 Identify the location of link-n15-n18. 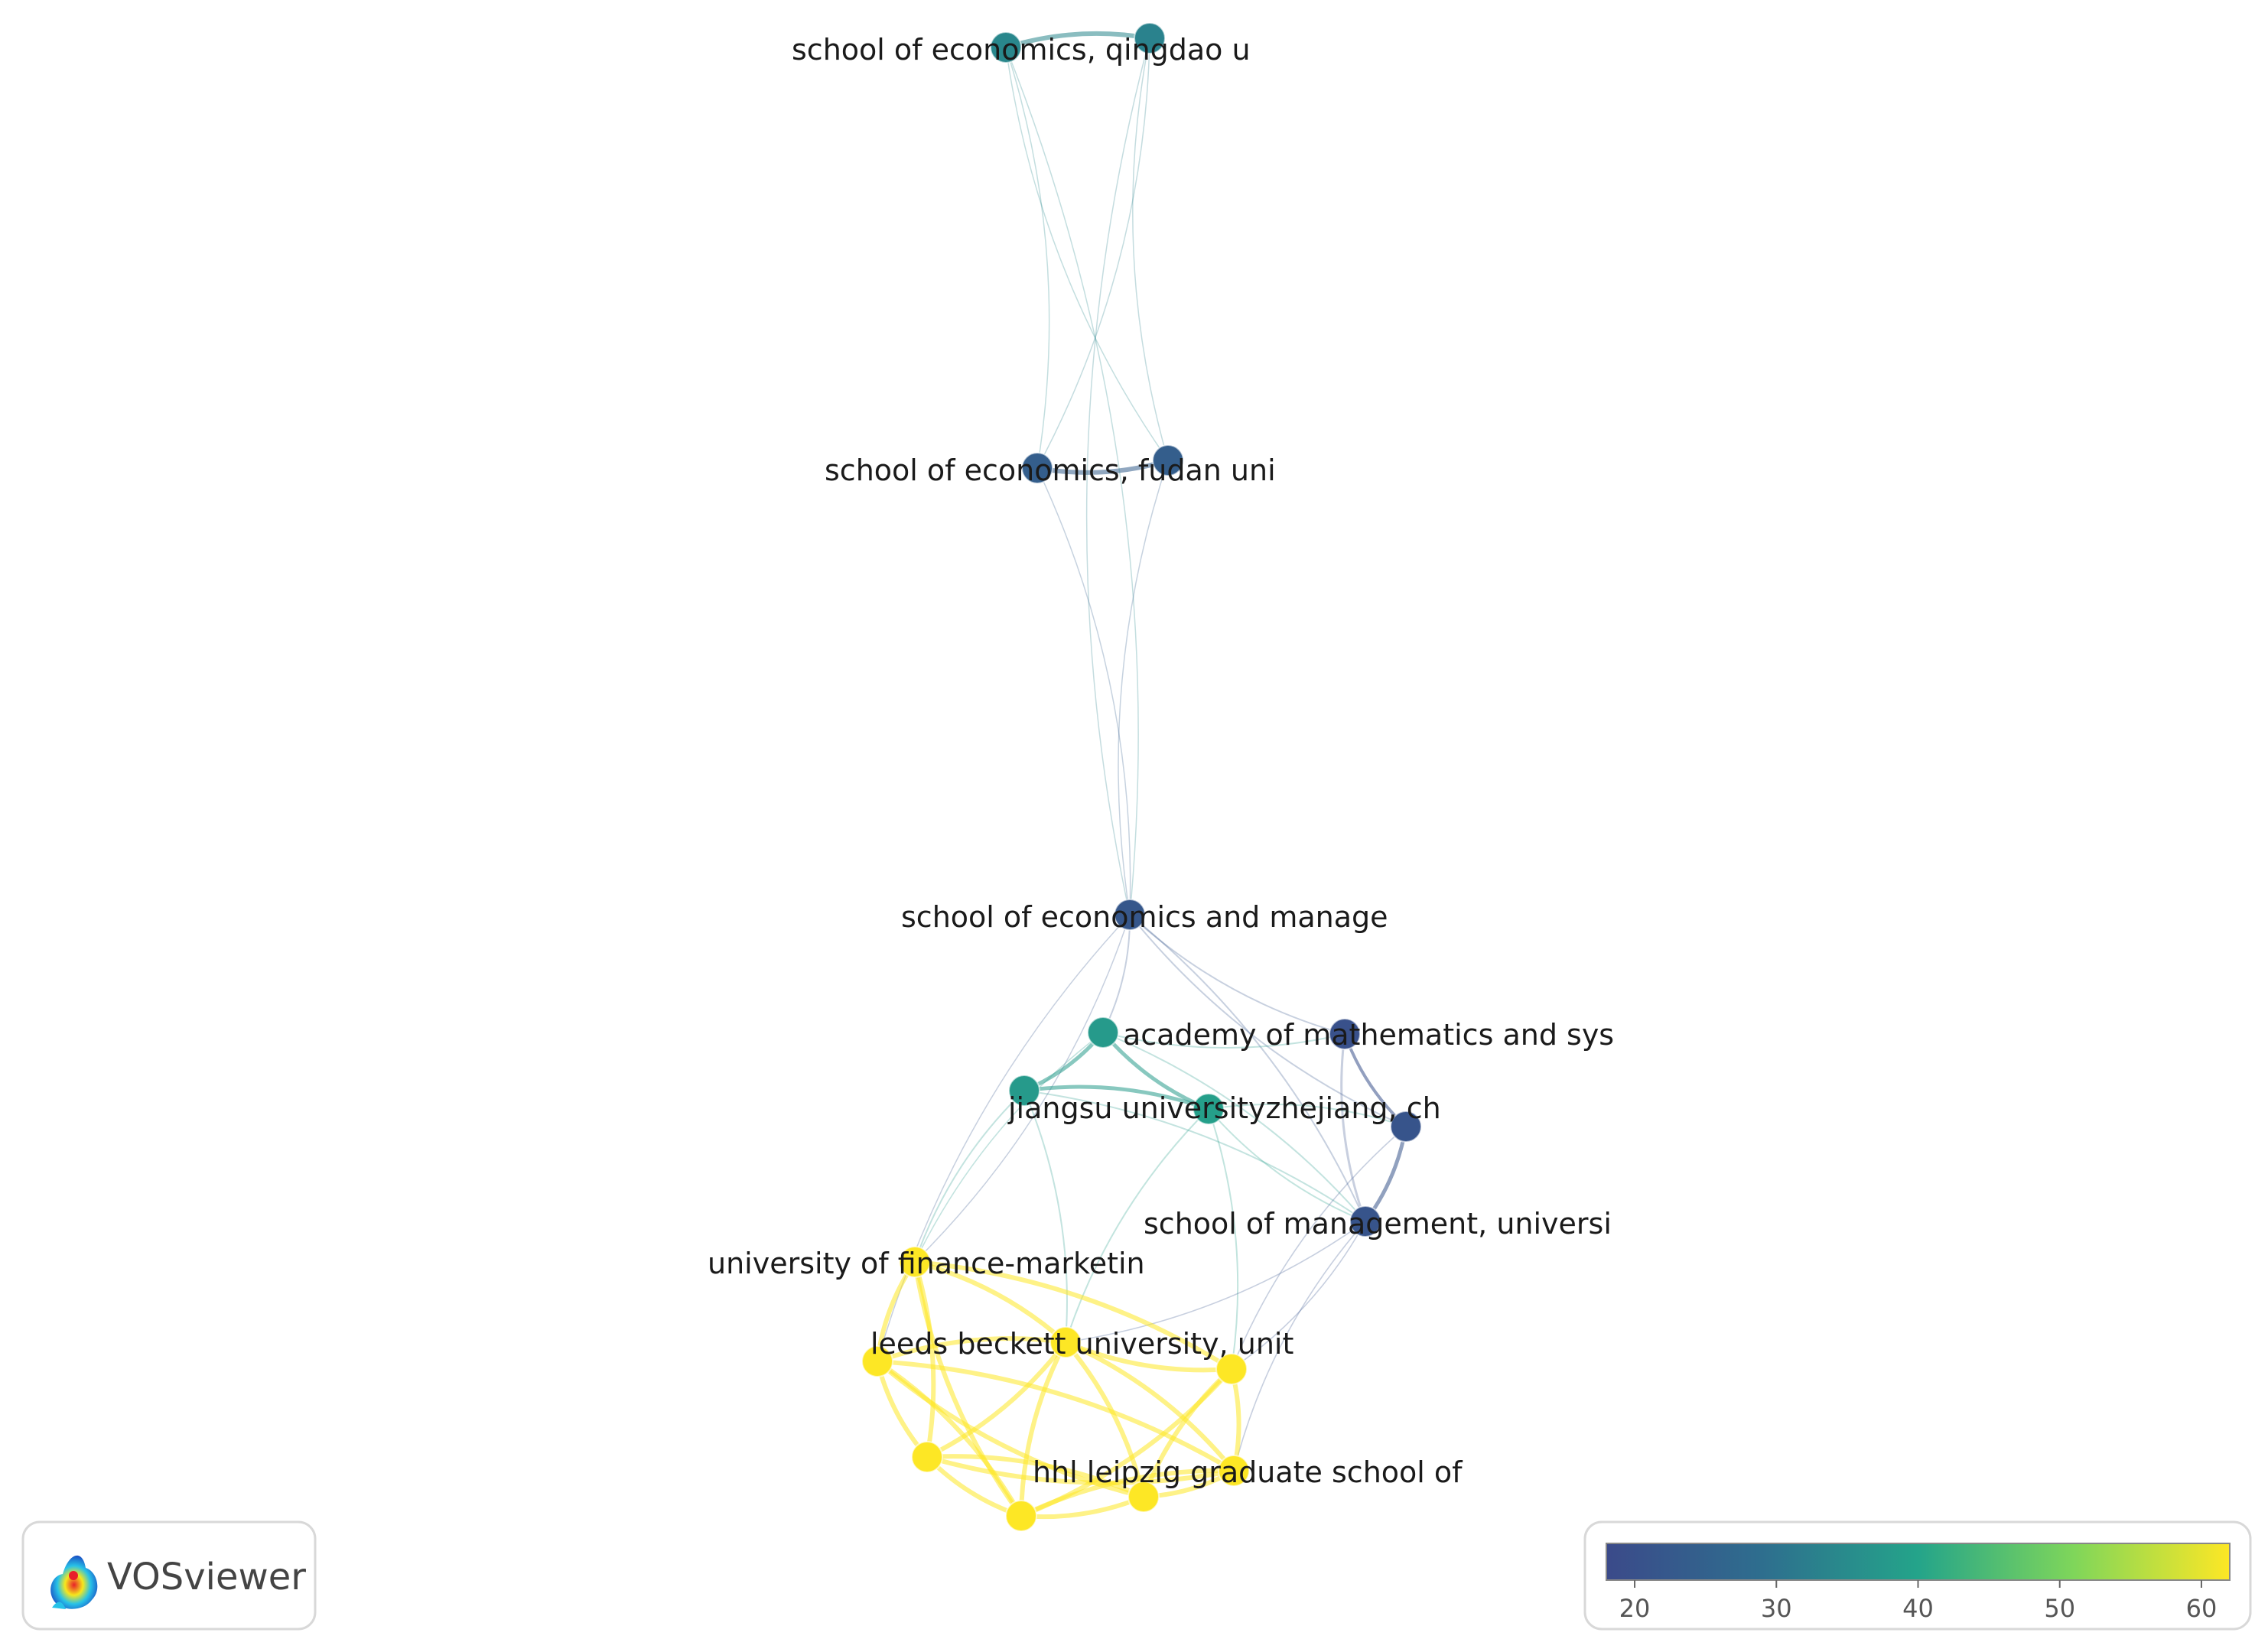
(973, 1487).